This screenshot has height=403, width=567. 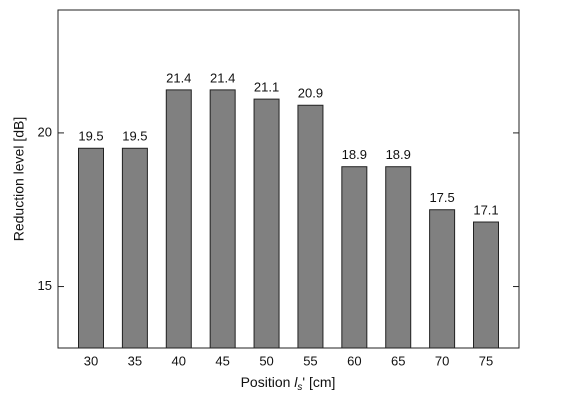 I want to click on x-label-sub: s, so click(x=299, y=387).